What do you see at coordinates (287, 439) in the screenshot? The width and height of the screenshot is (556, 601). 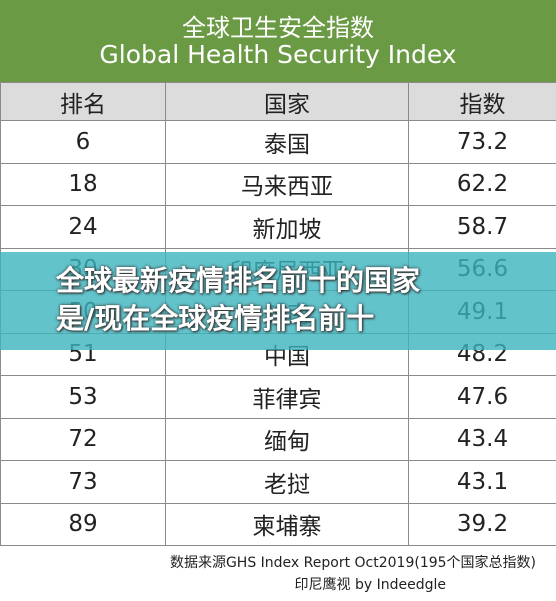 I see `cell: 缅甸` at bounding box center [287, 439].